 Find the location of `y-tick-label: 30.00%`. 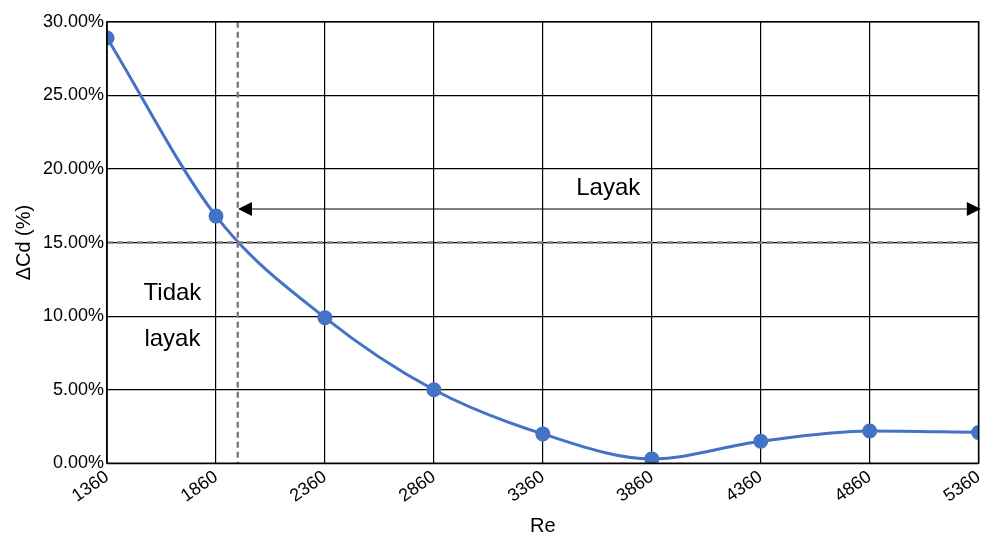

y-tick-label: 30.00% is located at coordinates (73, 20).